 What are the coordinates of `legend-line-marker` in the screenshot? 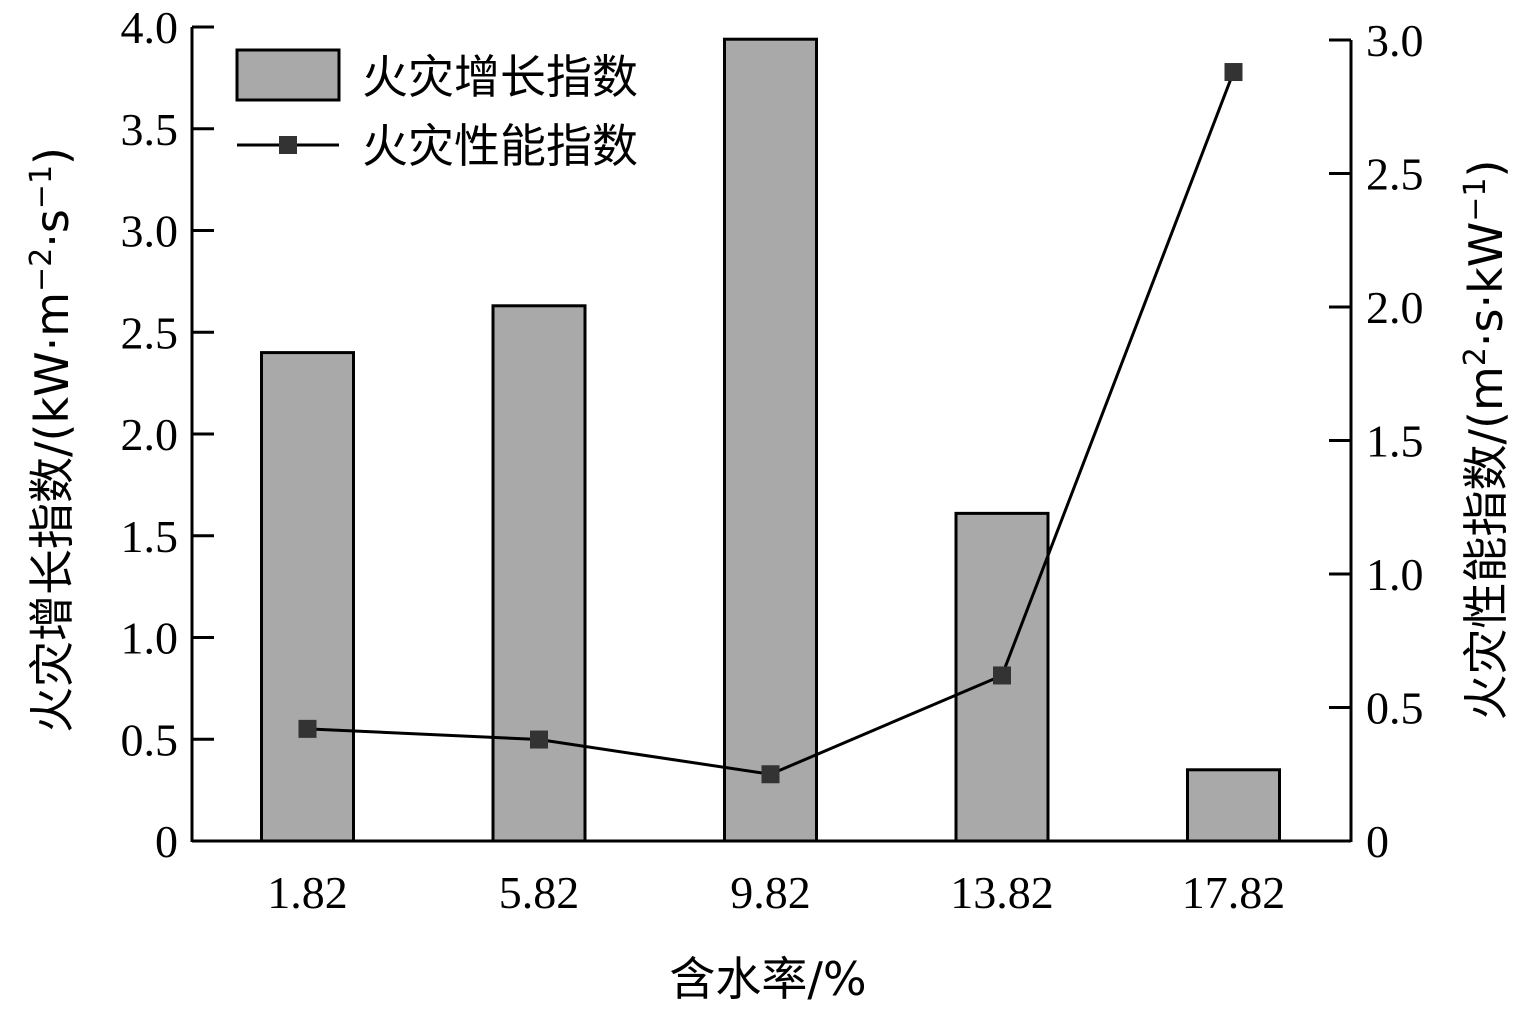 It's located at (288, 145).